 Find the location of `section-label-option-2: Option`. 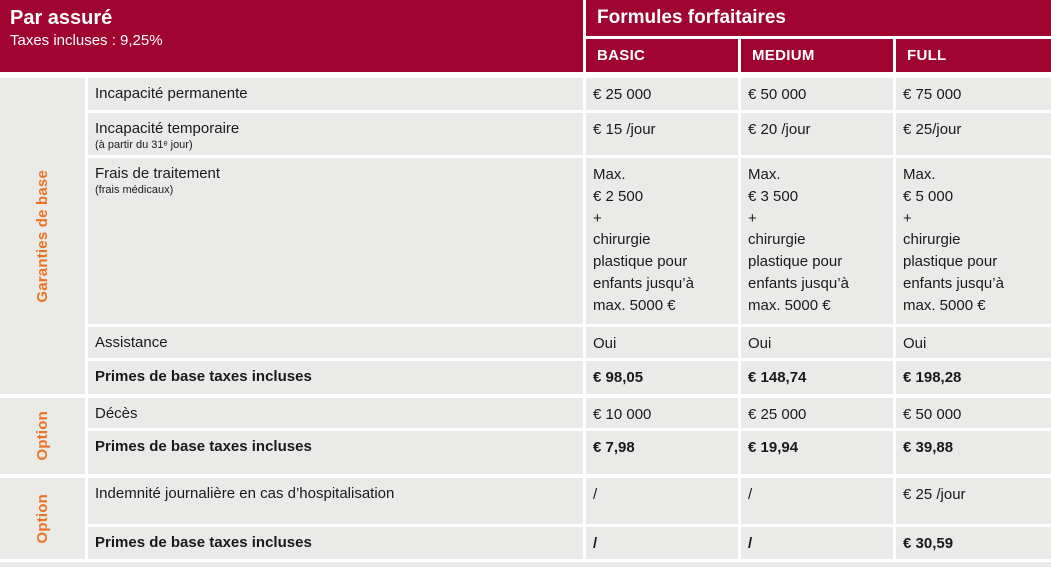

section-label-option-2: Option is located at coordinates (42, 518).